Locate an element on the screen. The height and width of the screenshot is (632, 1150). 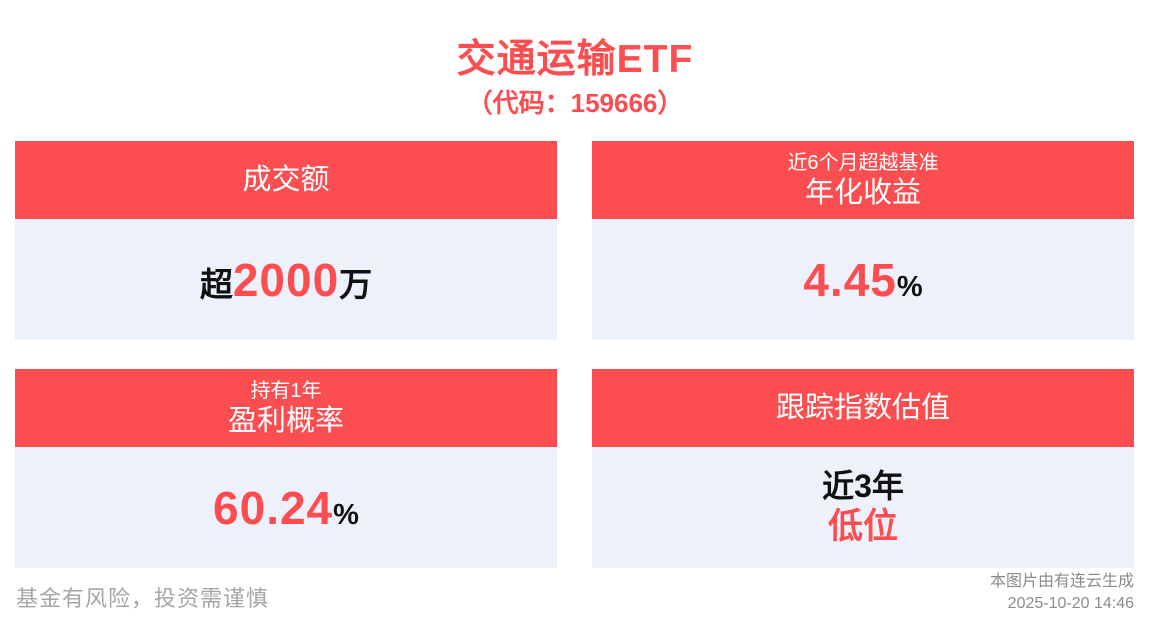
turnover-value-number: 2000 is located at coordinates (286, 279).